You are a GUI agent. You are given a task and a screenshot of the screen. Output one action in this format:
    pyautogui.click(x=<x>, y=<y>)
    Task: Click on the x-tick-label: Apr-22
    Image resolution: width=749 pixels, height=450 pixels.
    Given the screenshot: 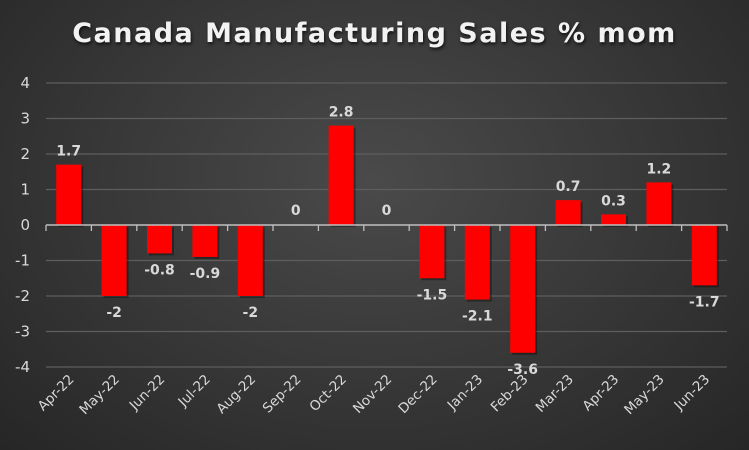 What is the action you would take?
    pyautogui.click(x=56, y=393)
    